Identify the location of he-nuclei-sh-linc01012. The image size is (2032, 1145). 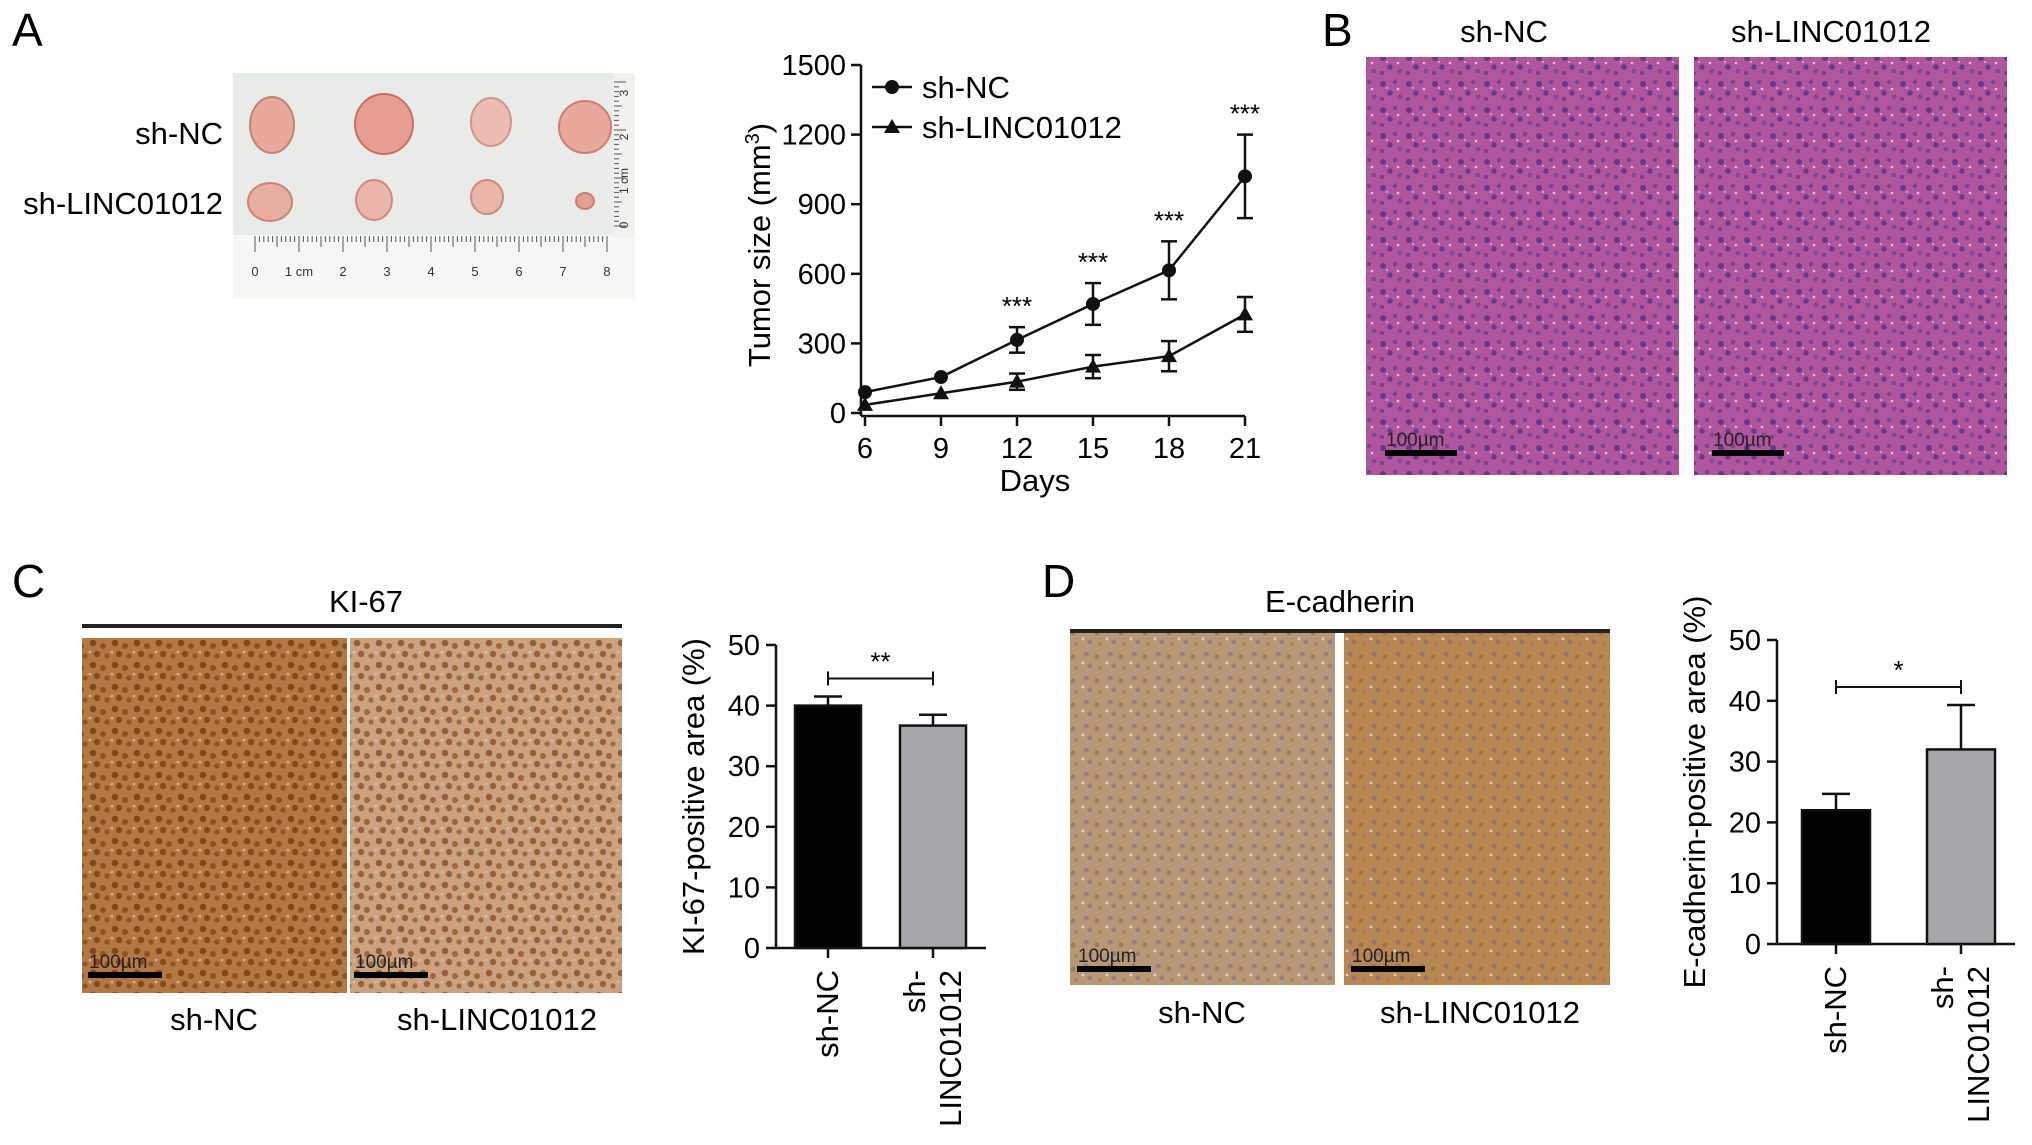
(1850, 266).